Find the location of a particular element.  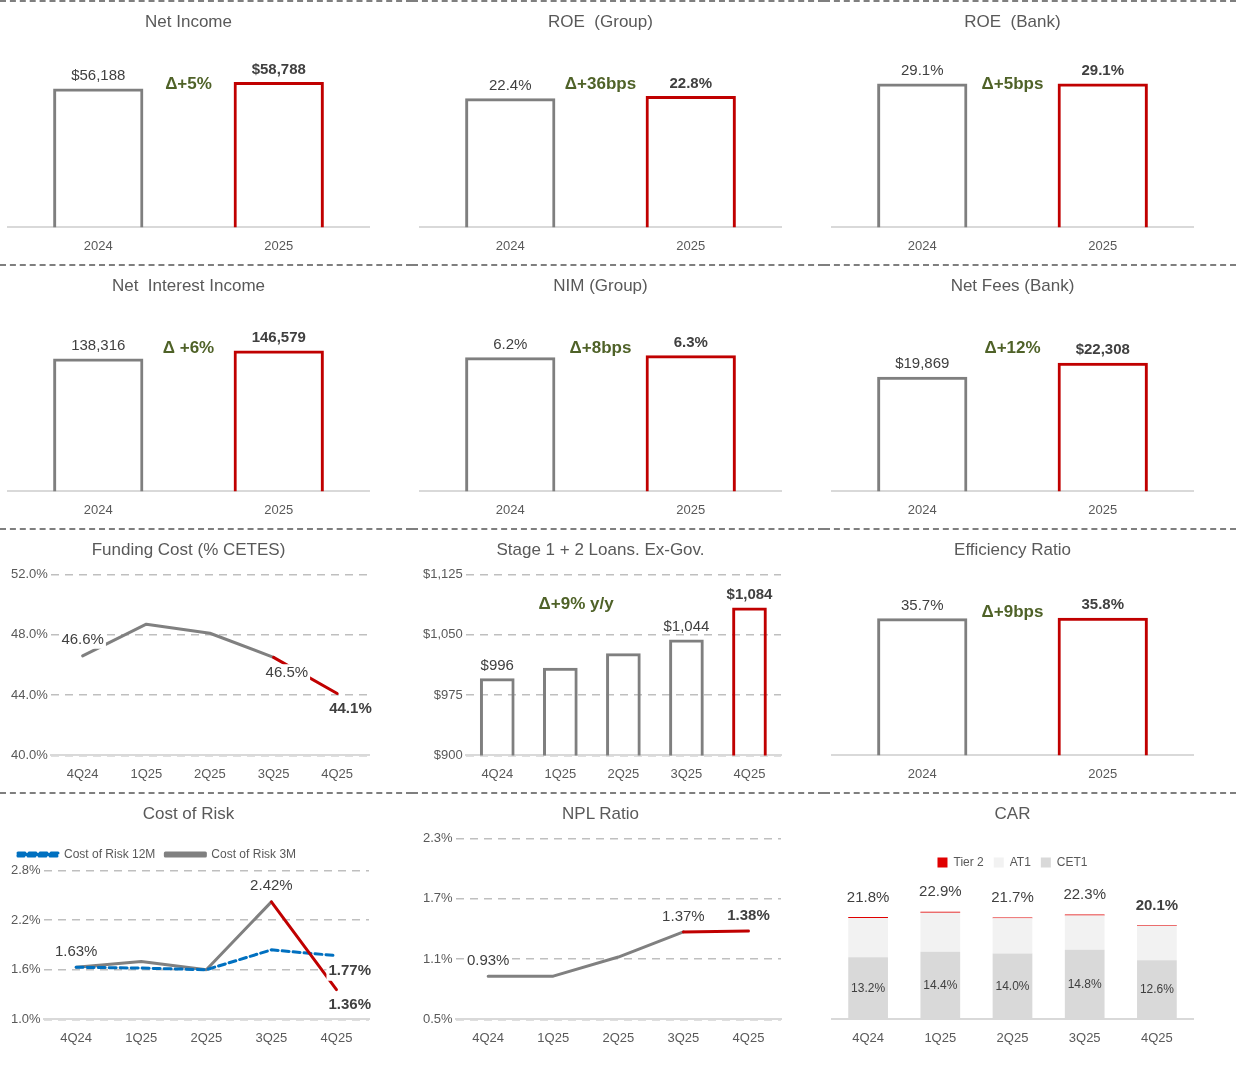

legend-label: AT1 is located at coordinates (1020, 861).